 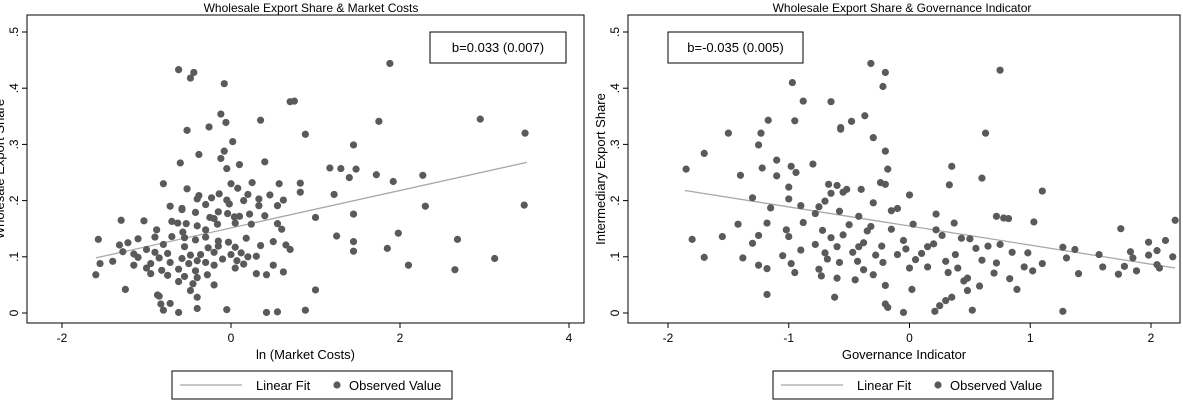 What do you see at coordinates (14, 88) in the screenshot?
I see `y-tick-label: .4` at bounding box center [14, 88].